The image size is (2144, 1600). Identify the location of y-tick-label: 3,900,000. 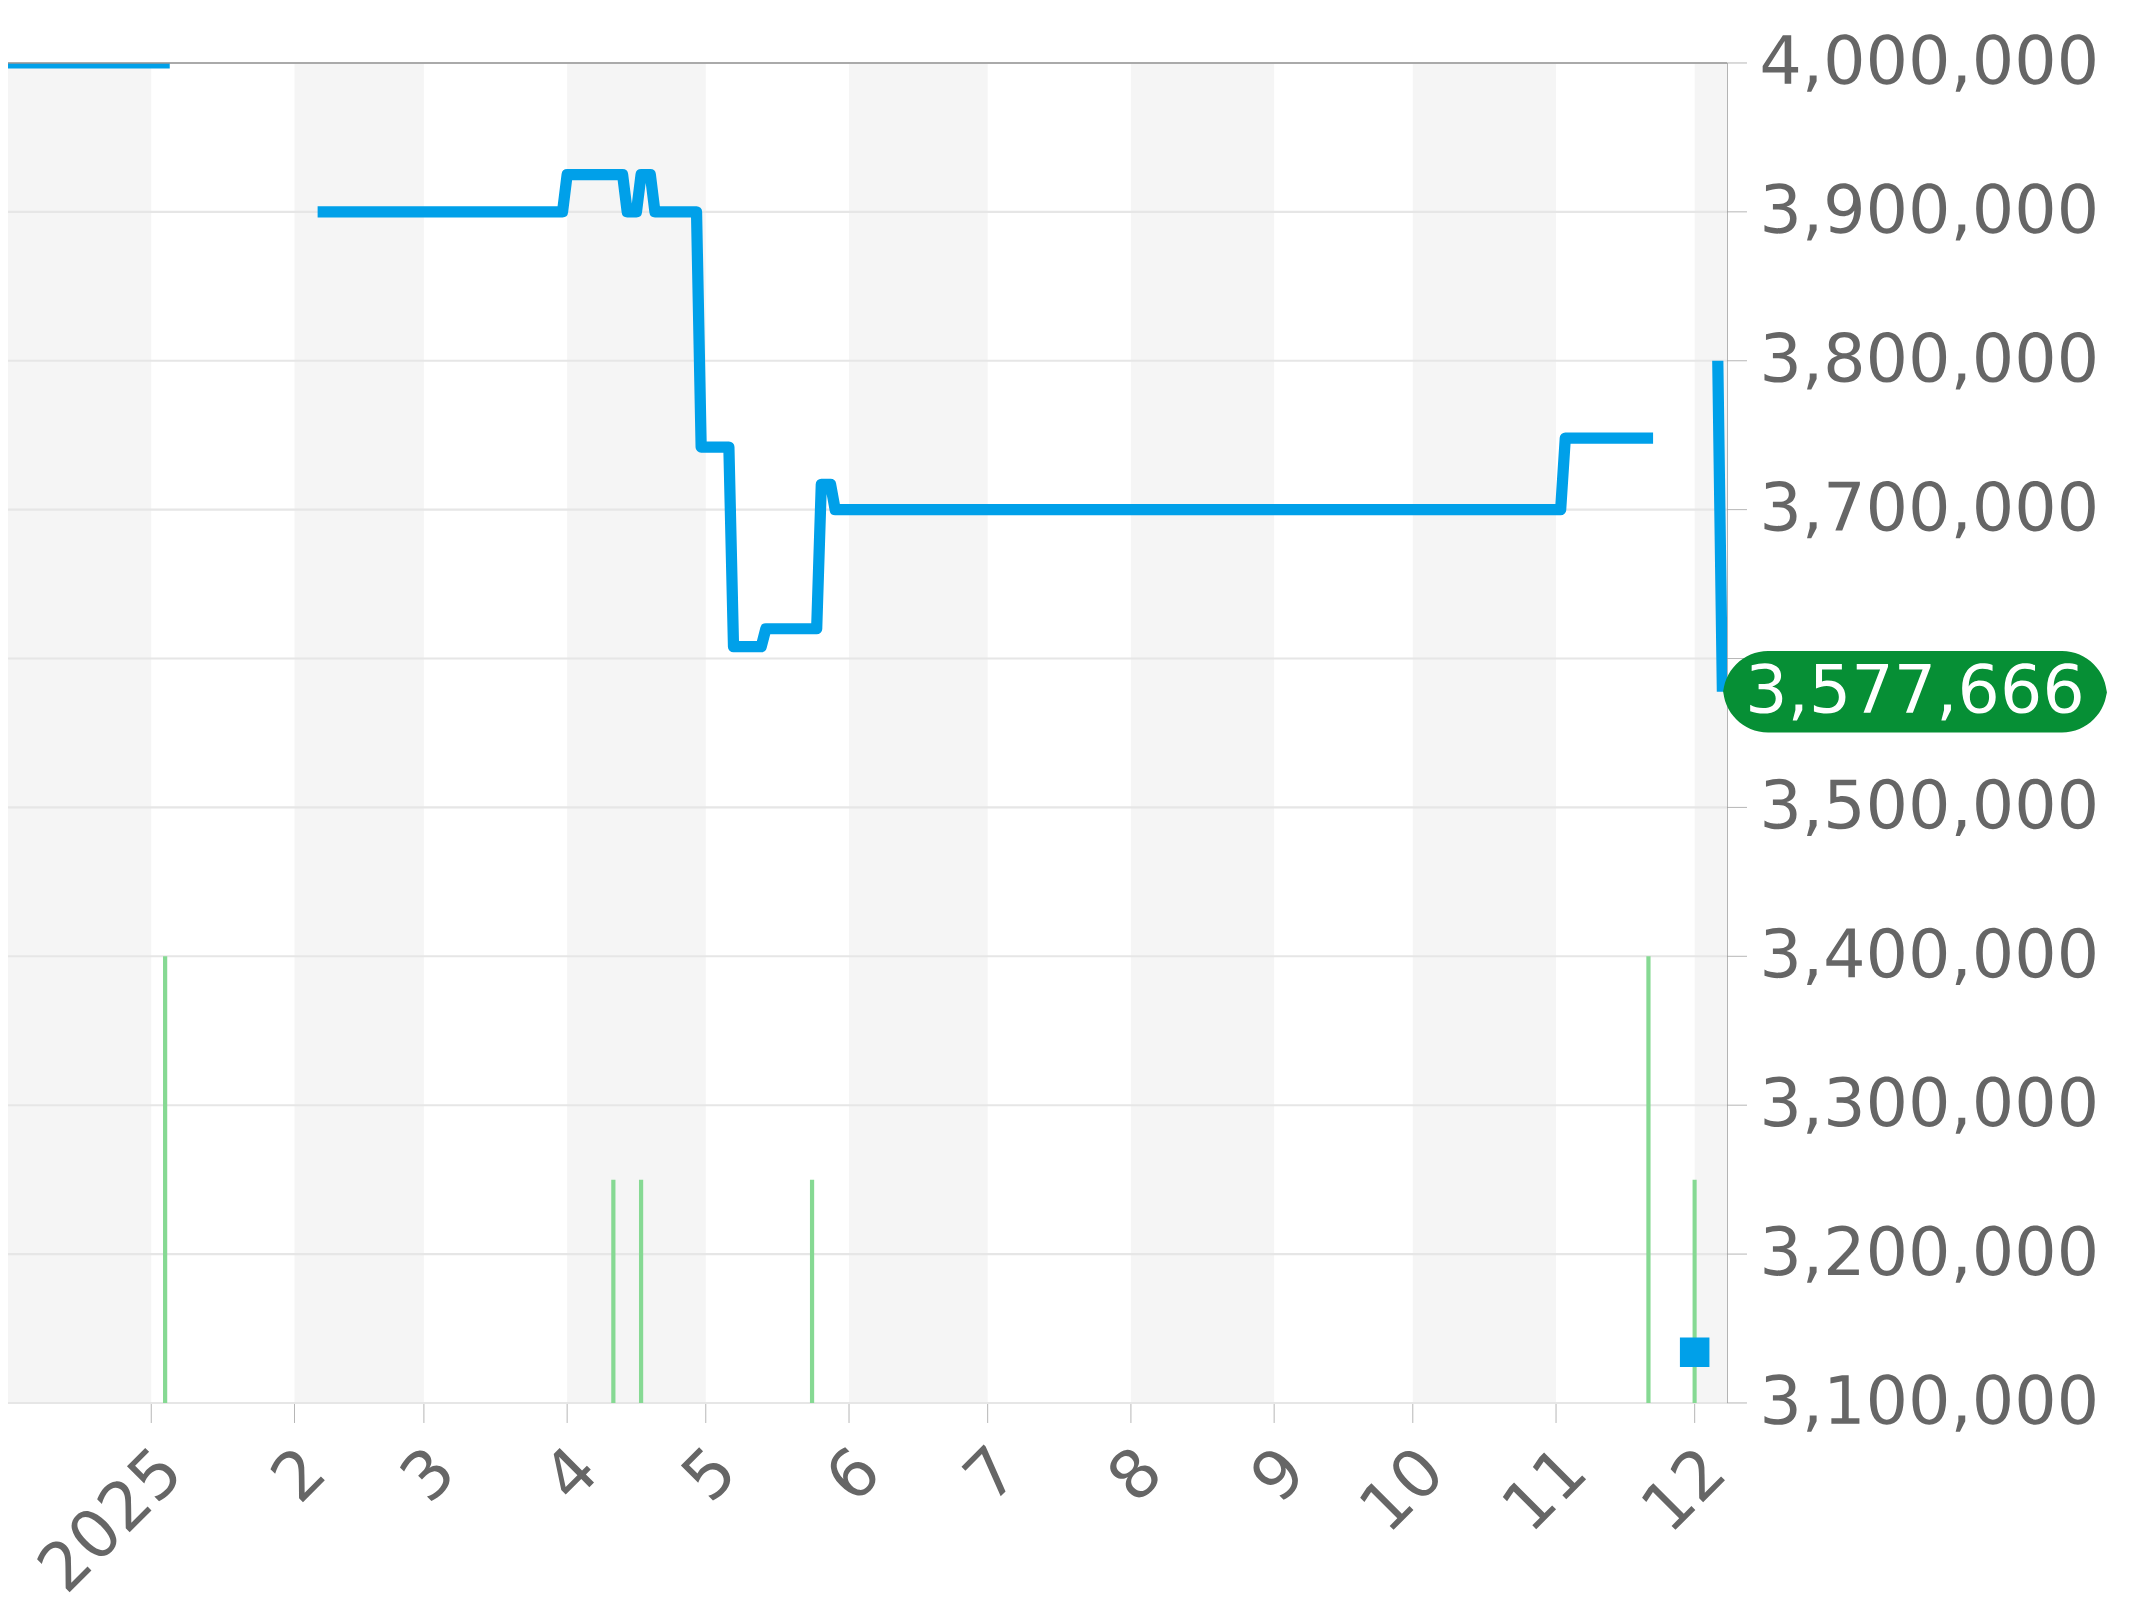
(1929, 212).